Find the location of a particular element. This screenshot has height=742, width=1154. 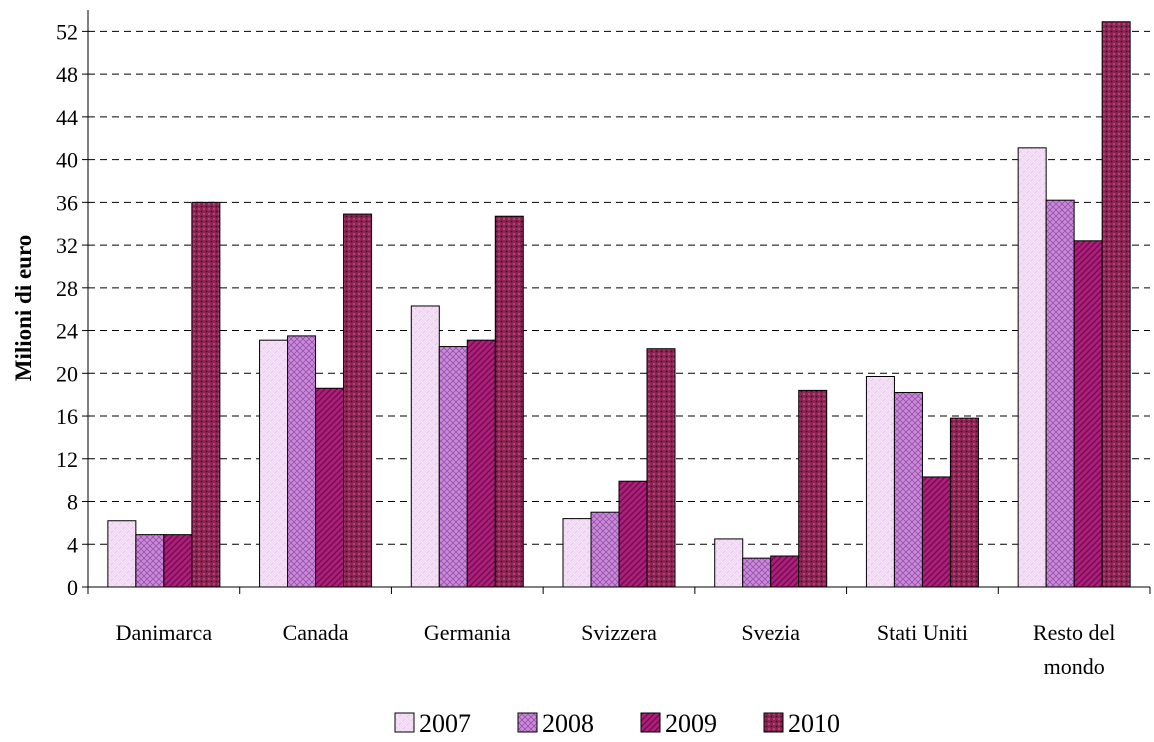

x-tick-label: Svizzera is located at coordinates (619, 632).